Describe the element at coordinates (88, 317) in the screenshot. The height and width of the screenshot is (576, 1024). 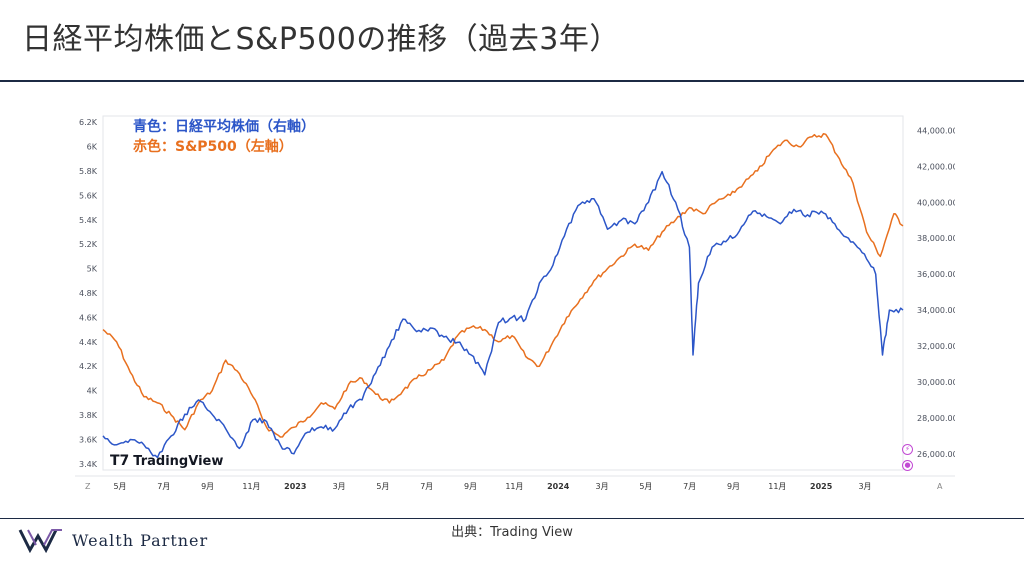
I see `left-axis-tick-label: 4.6K` at that location.